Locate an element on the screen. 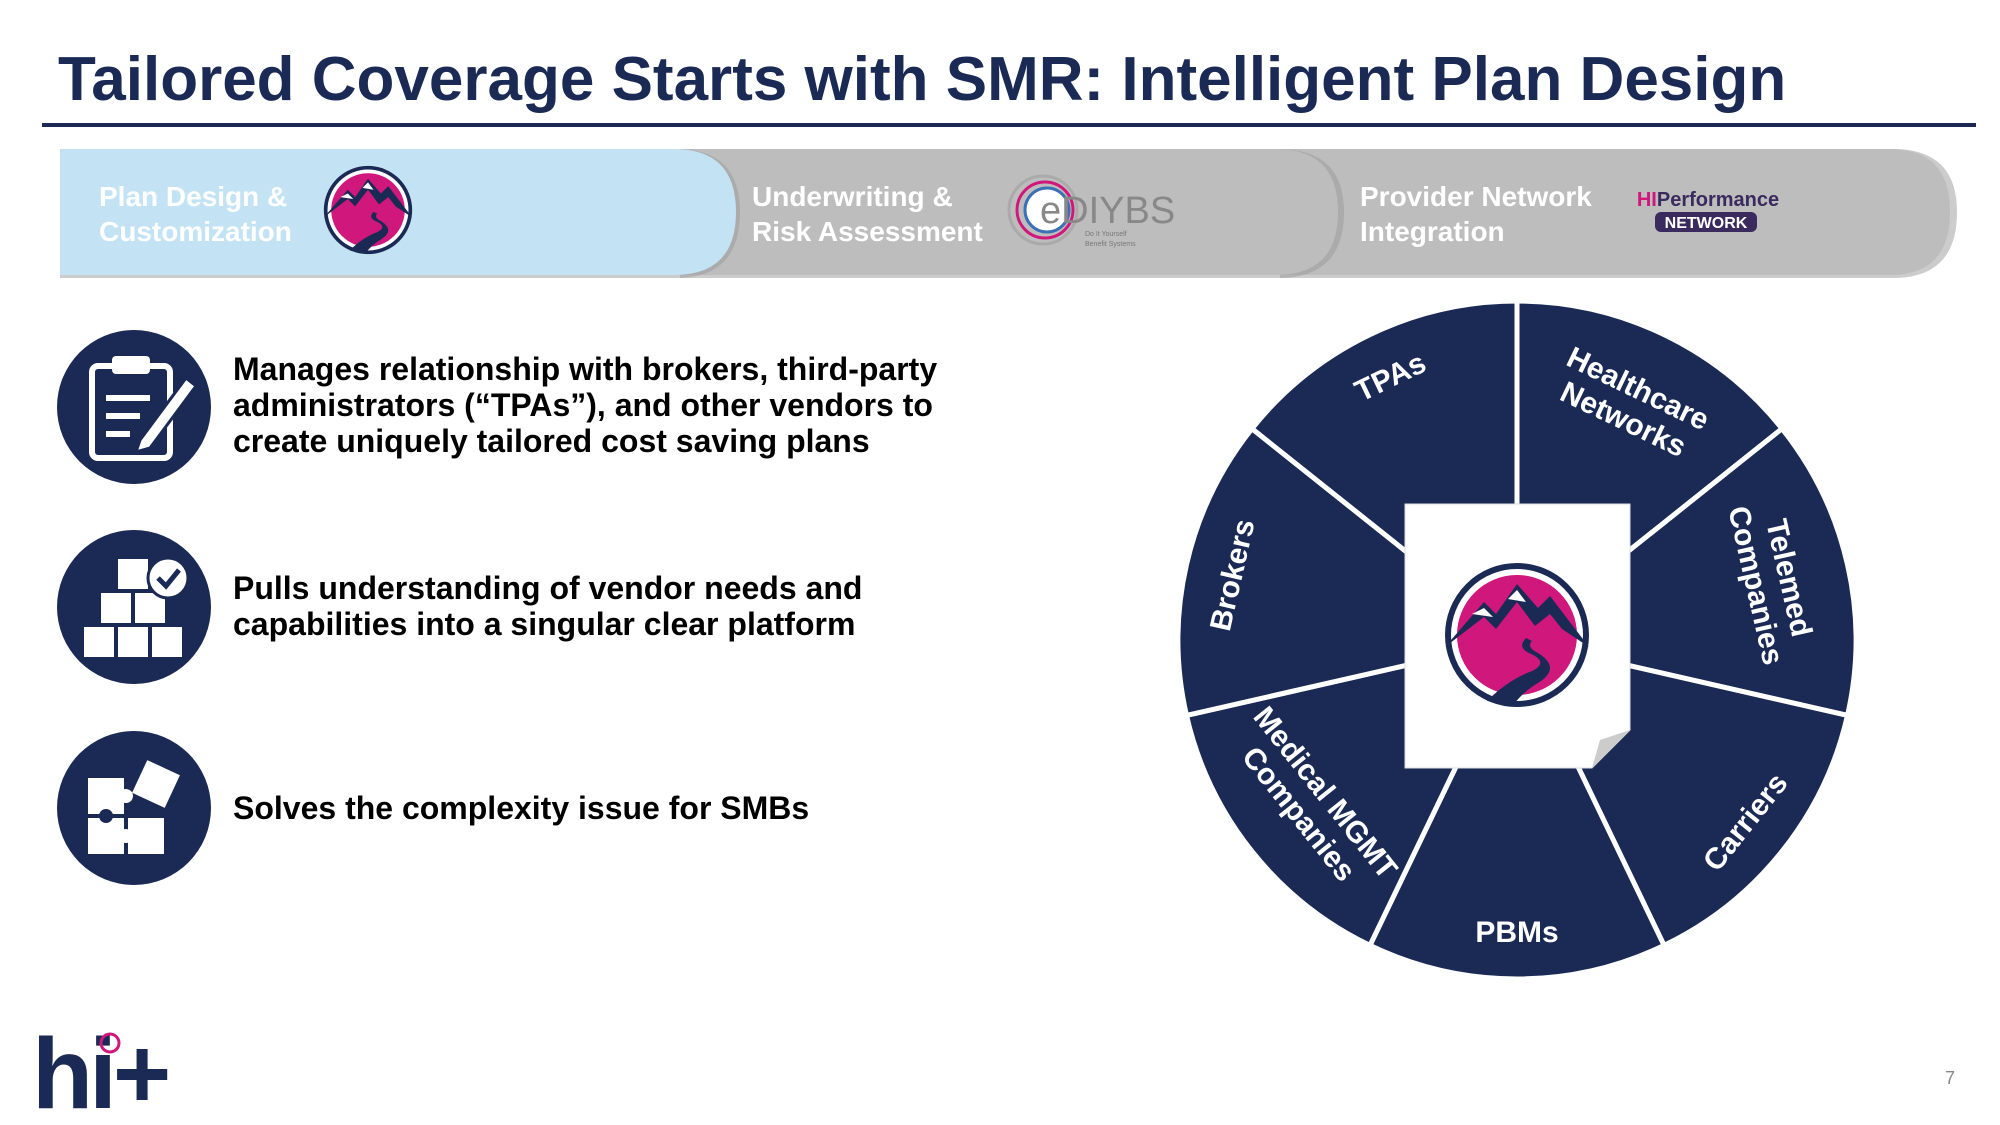  bullet-text: Pulls understanding of vendor needs and is located at coordinates (547, 588).